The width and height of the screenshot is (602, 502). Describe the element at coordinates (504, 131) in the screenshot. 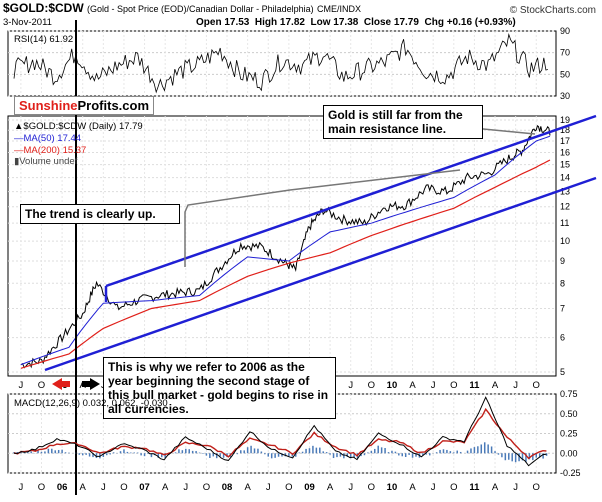

I see `resistance-pointer` at that location.